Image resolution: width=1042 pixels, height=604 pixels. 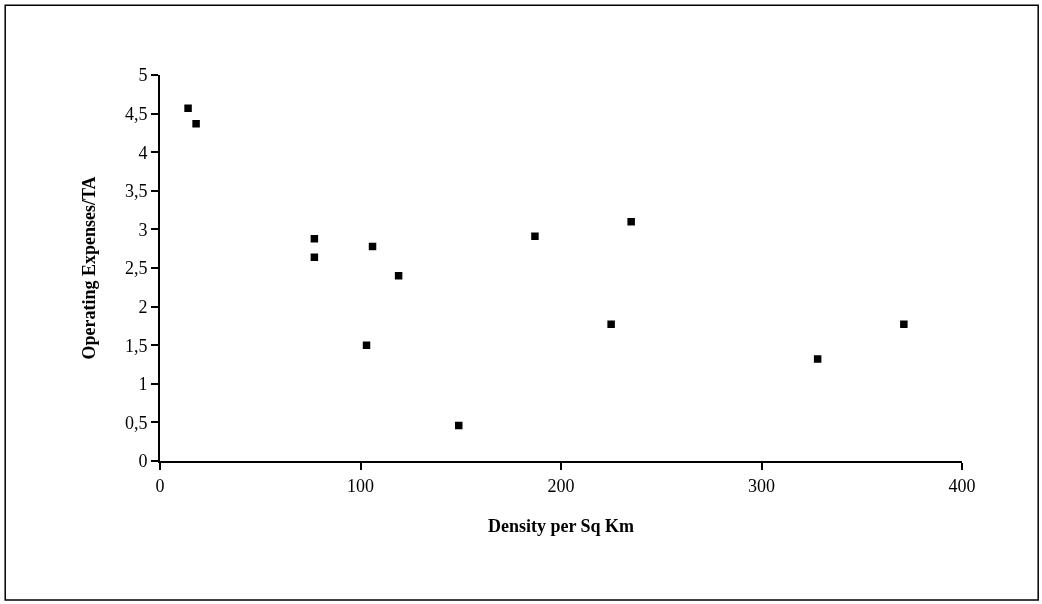 I want to click on y-tick-label: 1,5, so click(x=136, y=345).